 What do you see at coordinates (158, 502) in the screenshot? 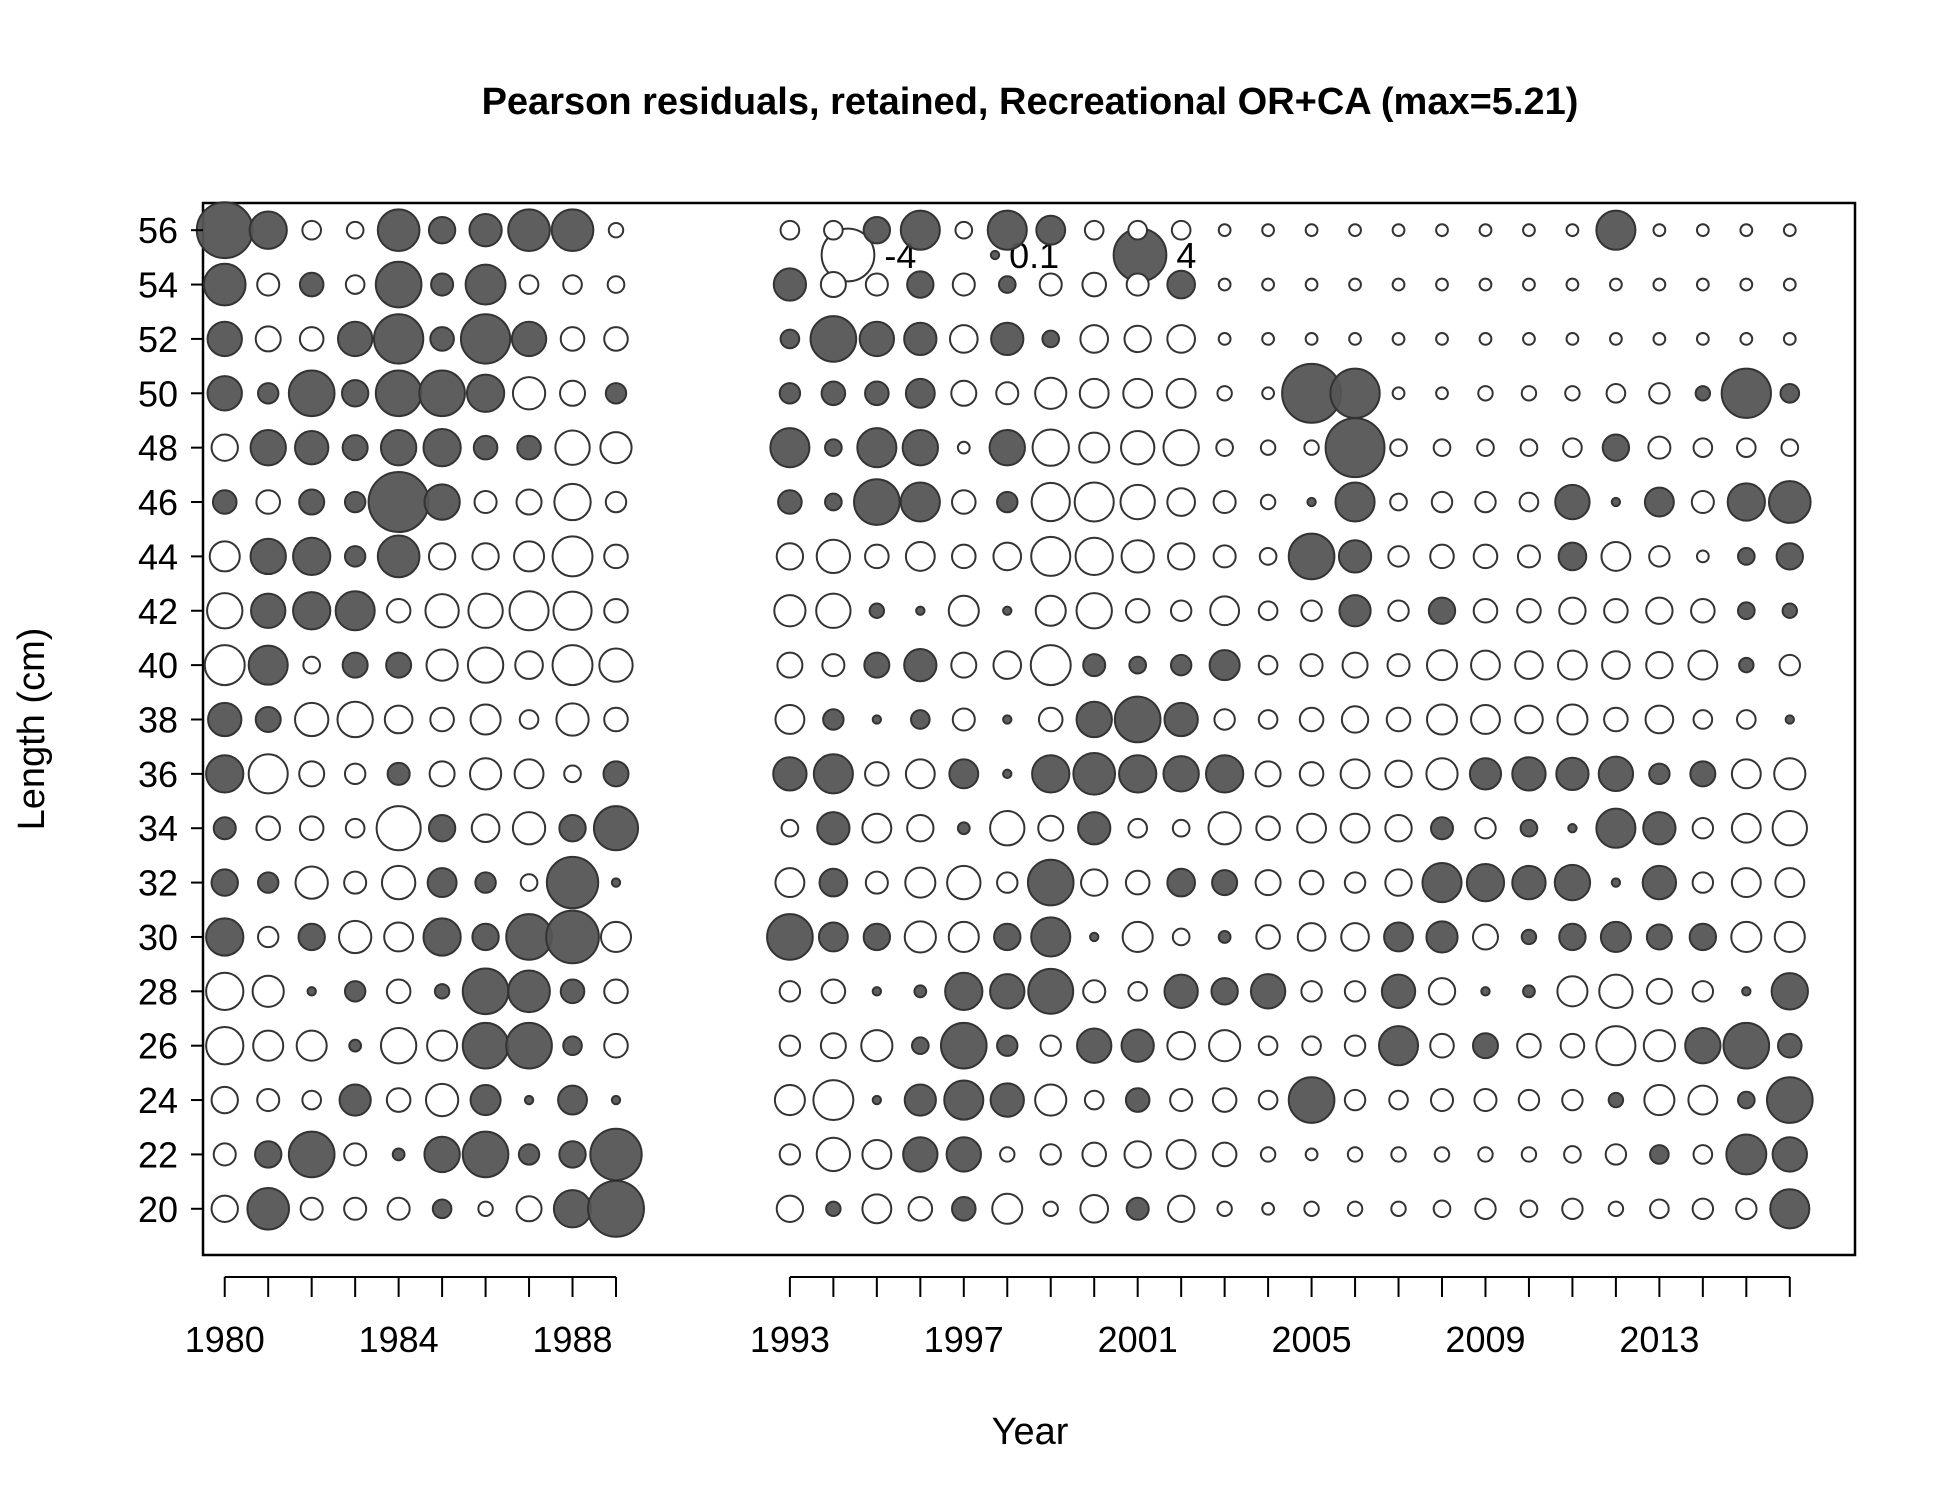
I see `y-tick-label: 46` at bounding box center [158, 502].